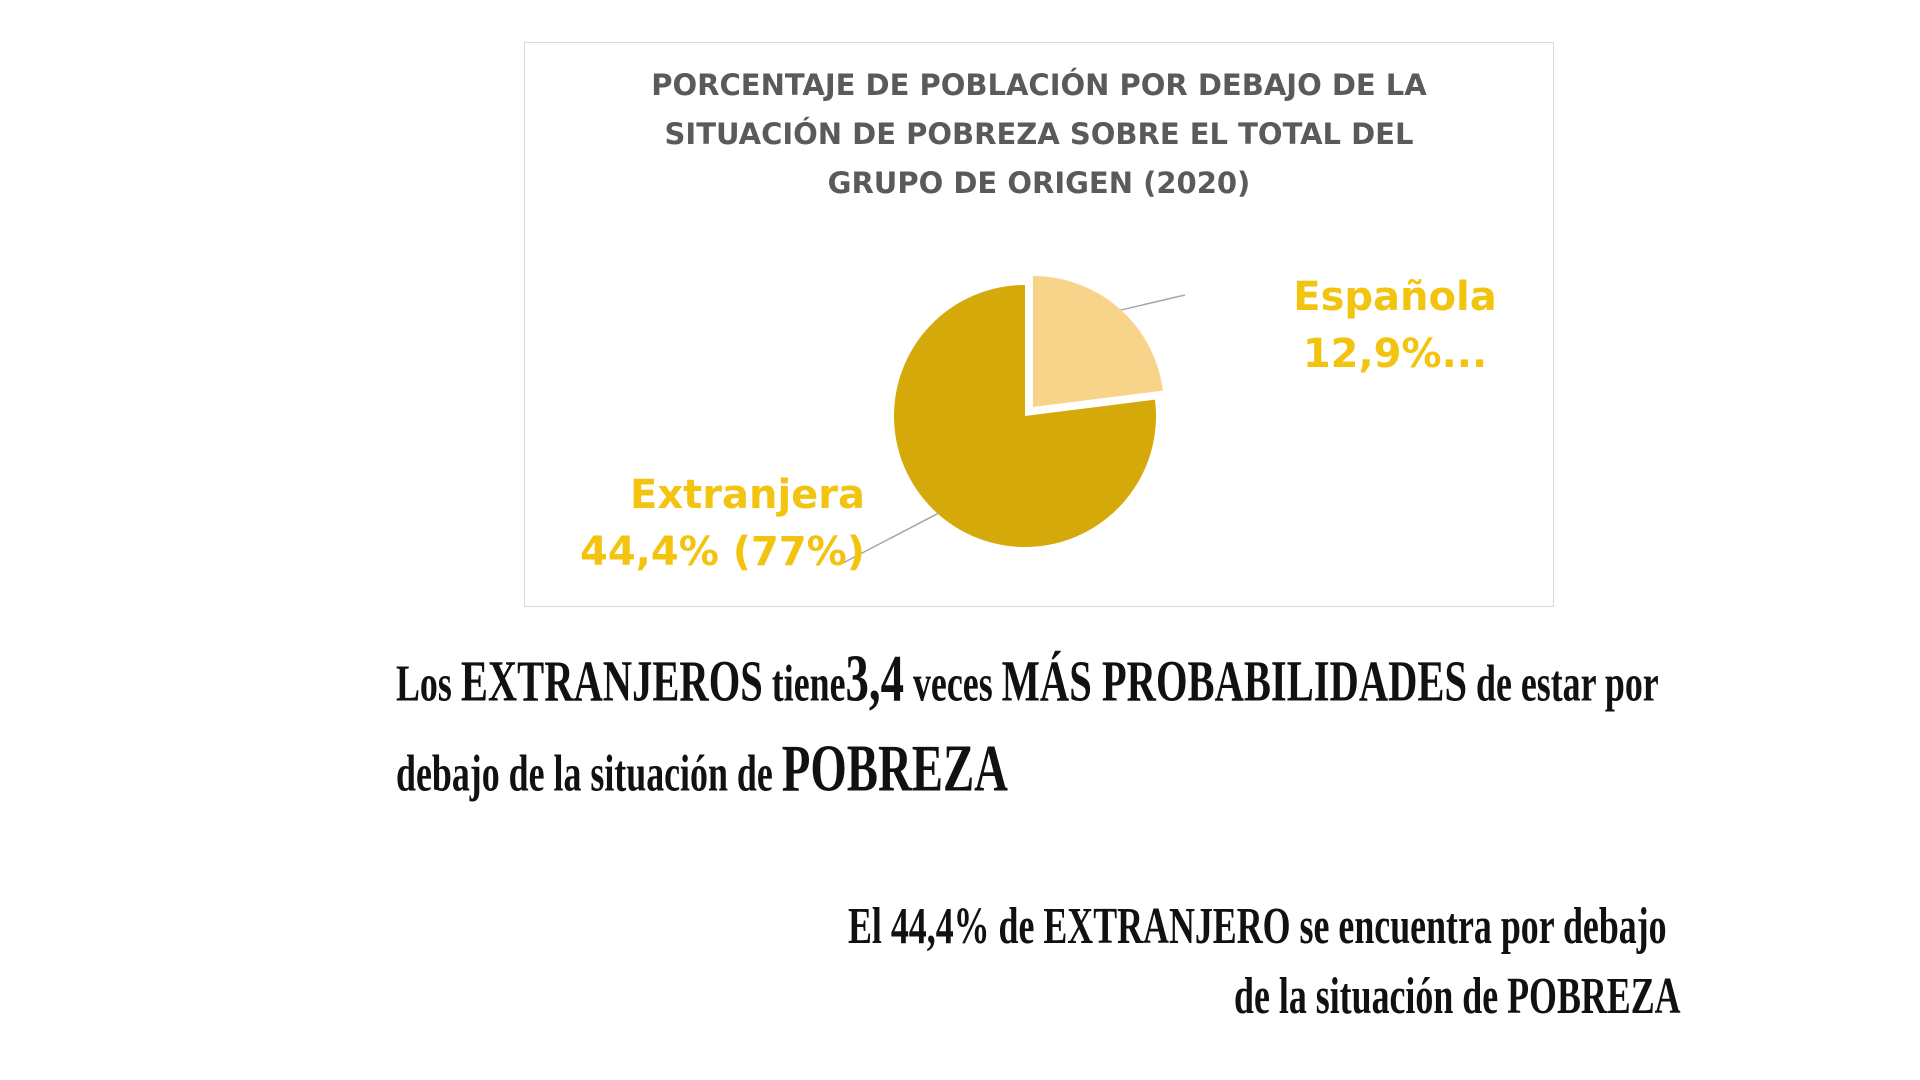 This screenshot has width=1920, height=1080. I want to click on caption-text: debajo de la situación de, so click(589, 773).